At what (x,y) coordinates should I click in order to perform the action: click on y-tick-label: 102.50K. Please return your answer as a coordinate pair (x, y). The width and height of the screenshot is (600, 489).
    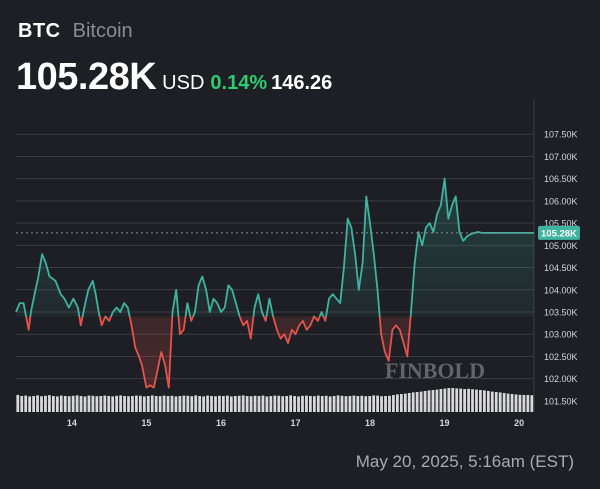
    Looking at the image, I should click on (561, 357).